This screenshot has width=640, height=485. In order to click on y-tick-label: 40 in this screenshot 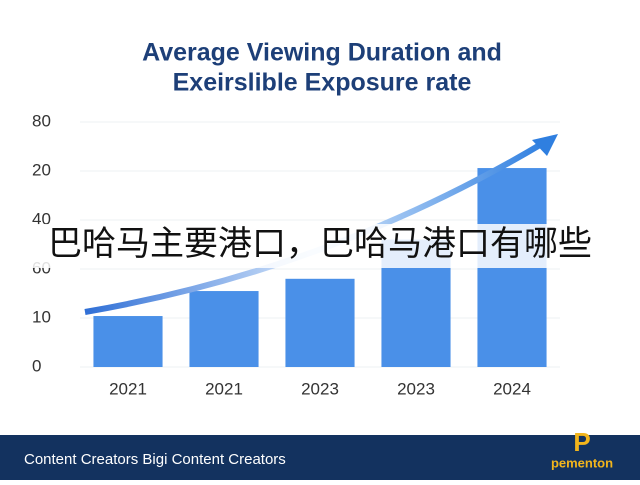, I will do `click(41, 218)`.